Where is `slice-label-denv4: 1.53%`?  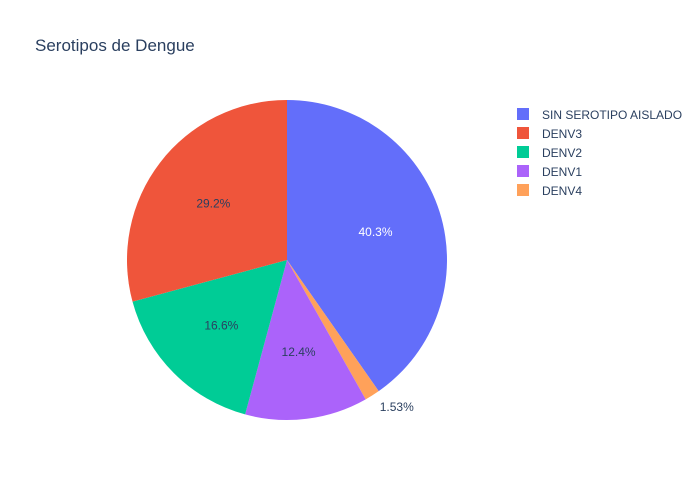
slice-label-denv4: 1.53% is located at coordinates (397, 407).